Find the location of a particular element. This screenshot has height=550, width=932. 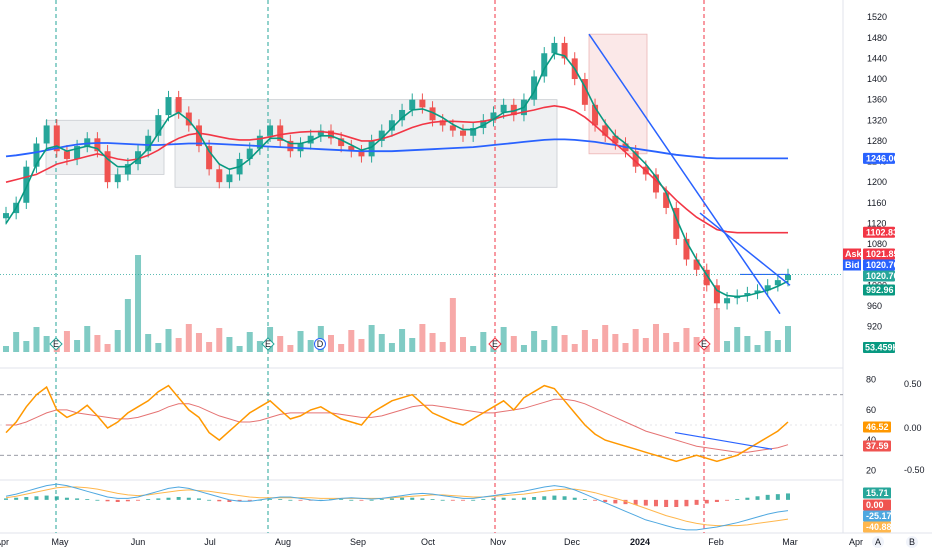

rsi-tick-label: 60 is located at coordinates (871, 410).